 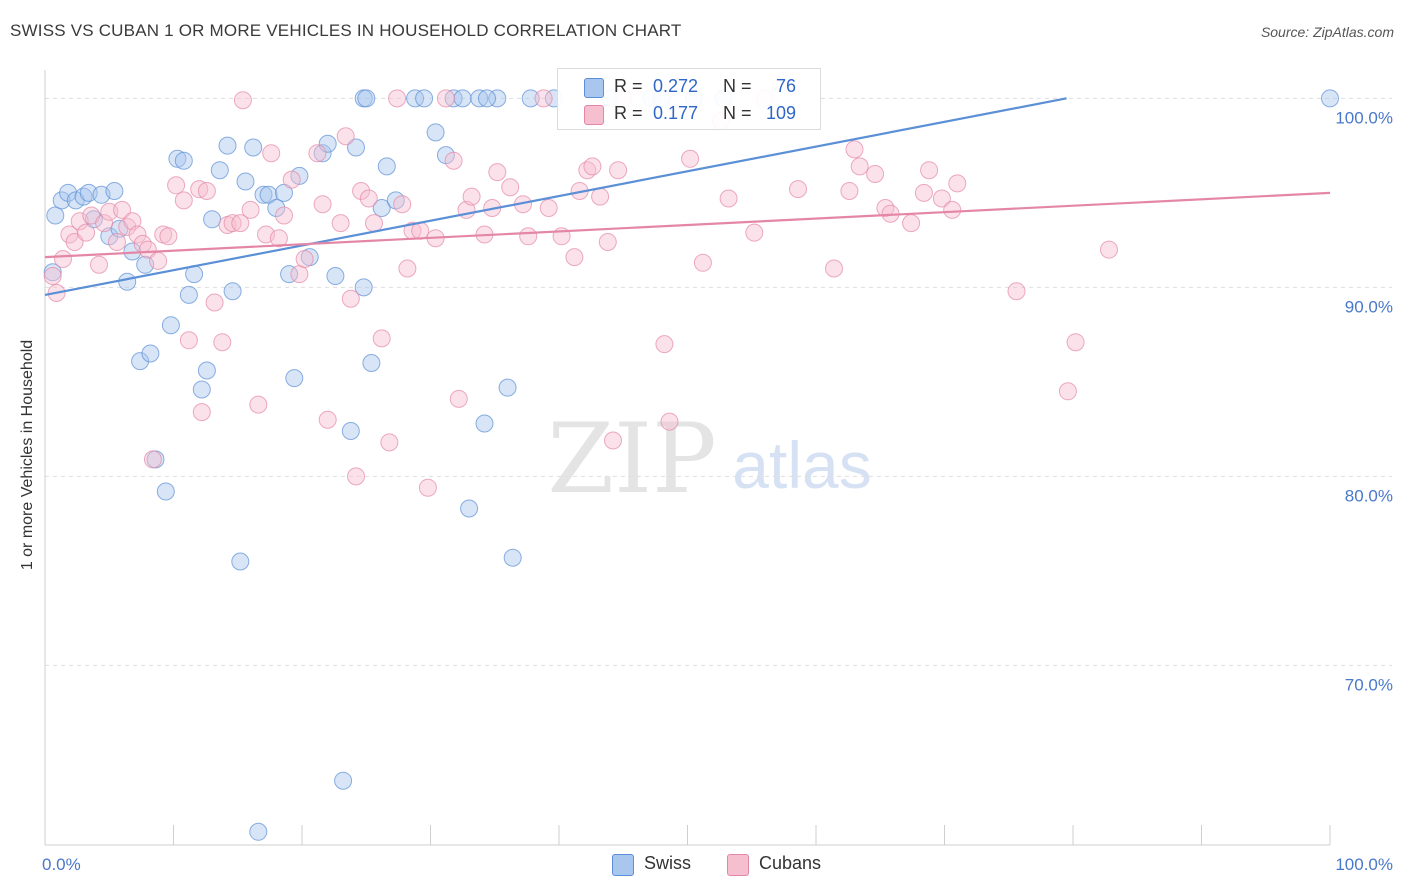 I want to click on trend-line-cubans, so click(x=687, y=225).